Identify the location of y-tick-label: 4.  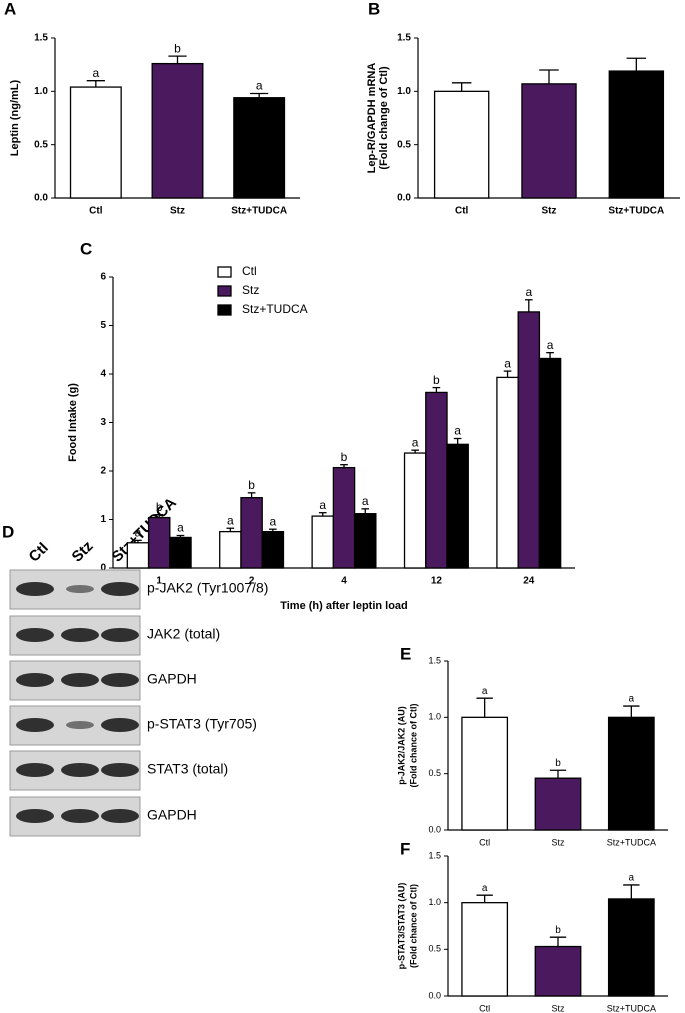
(103, 374).